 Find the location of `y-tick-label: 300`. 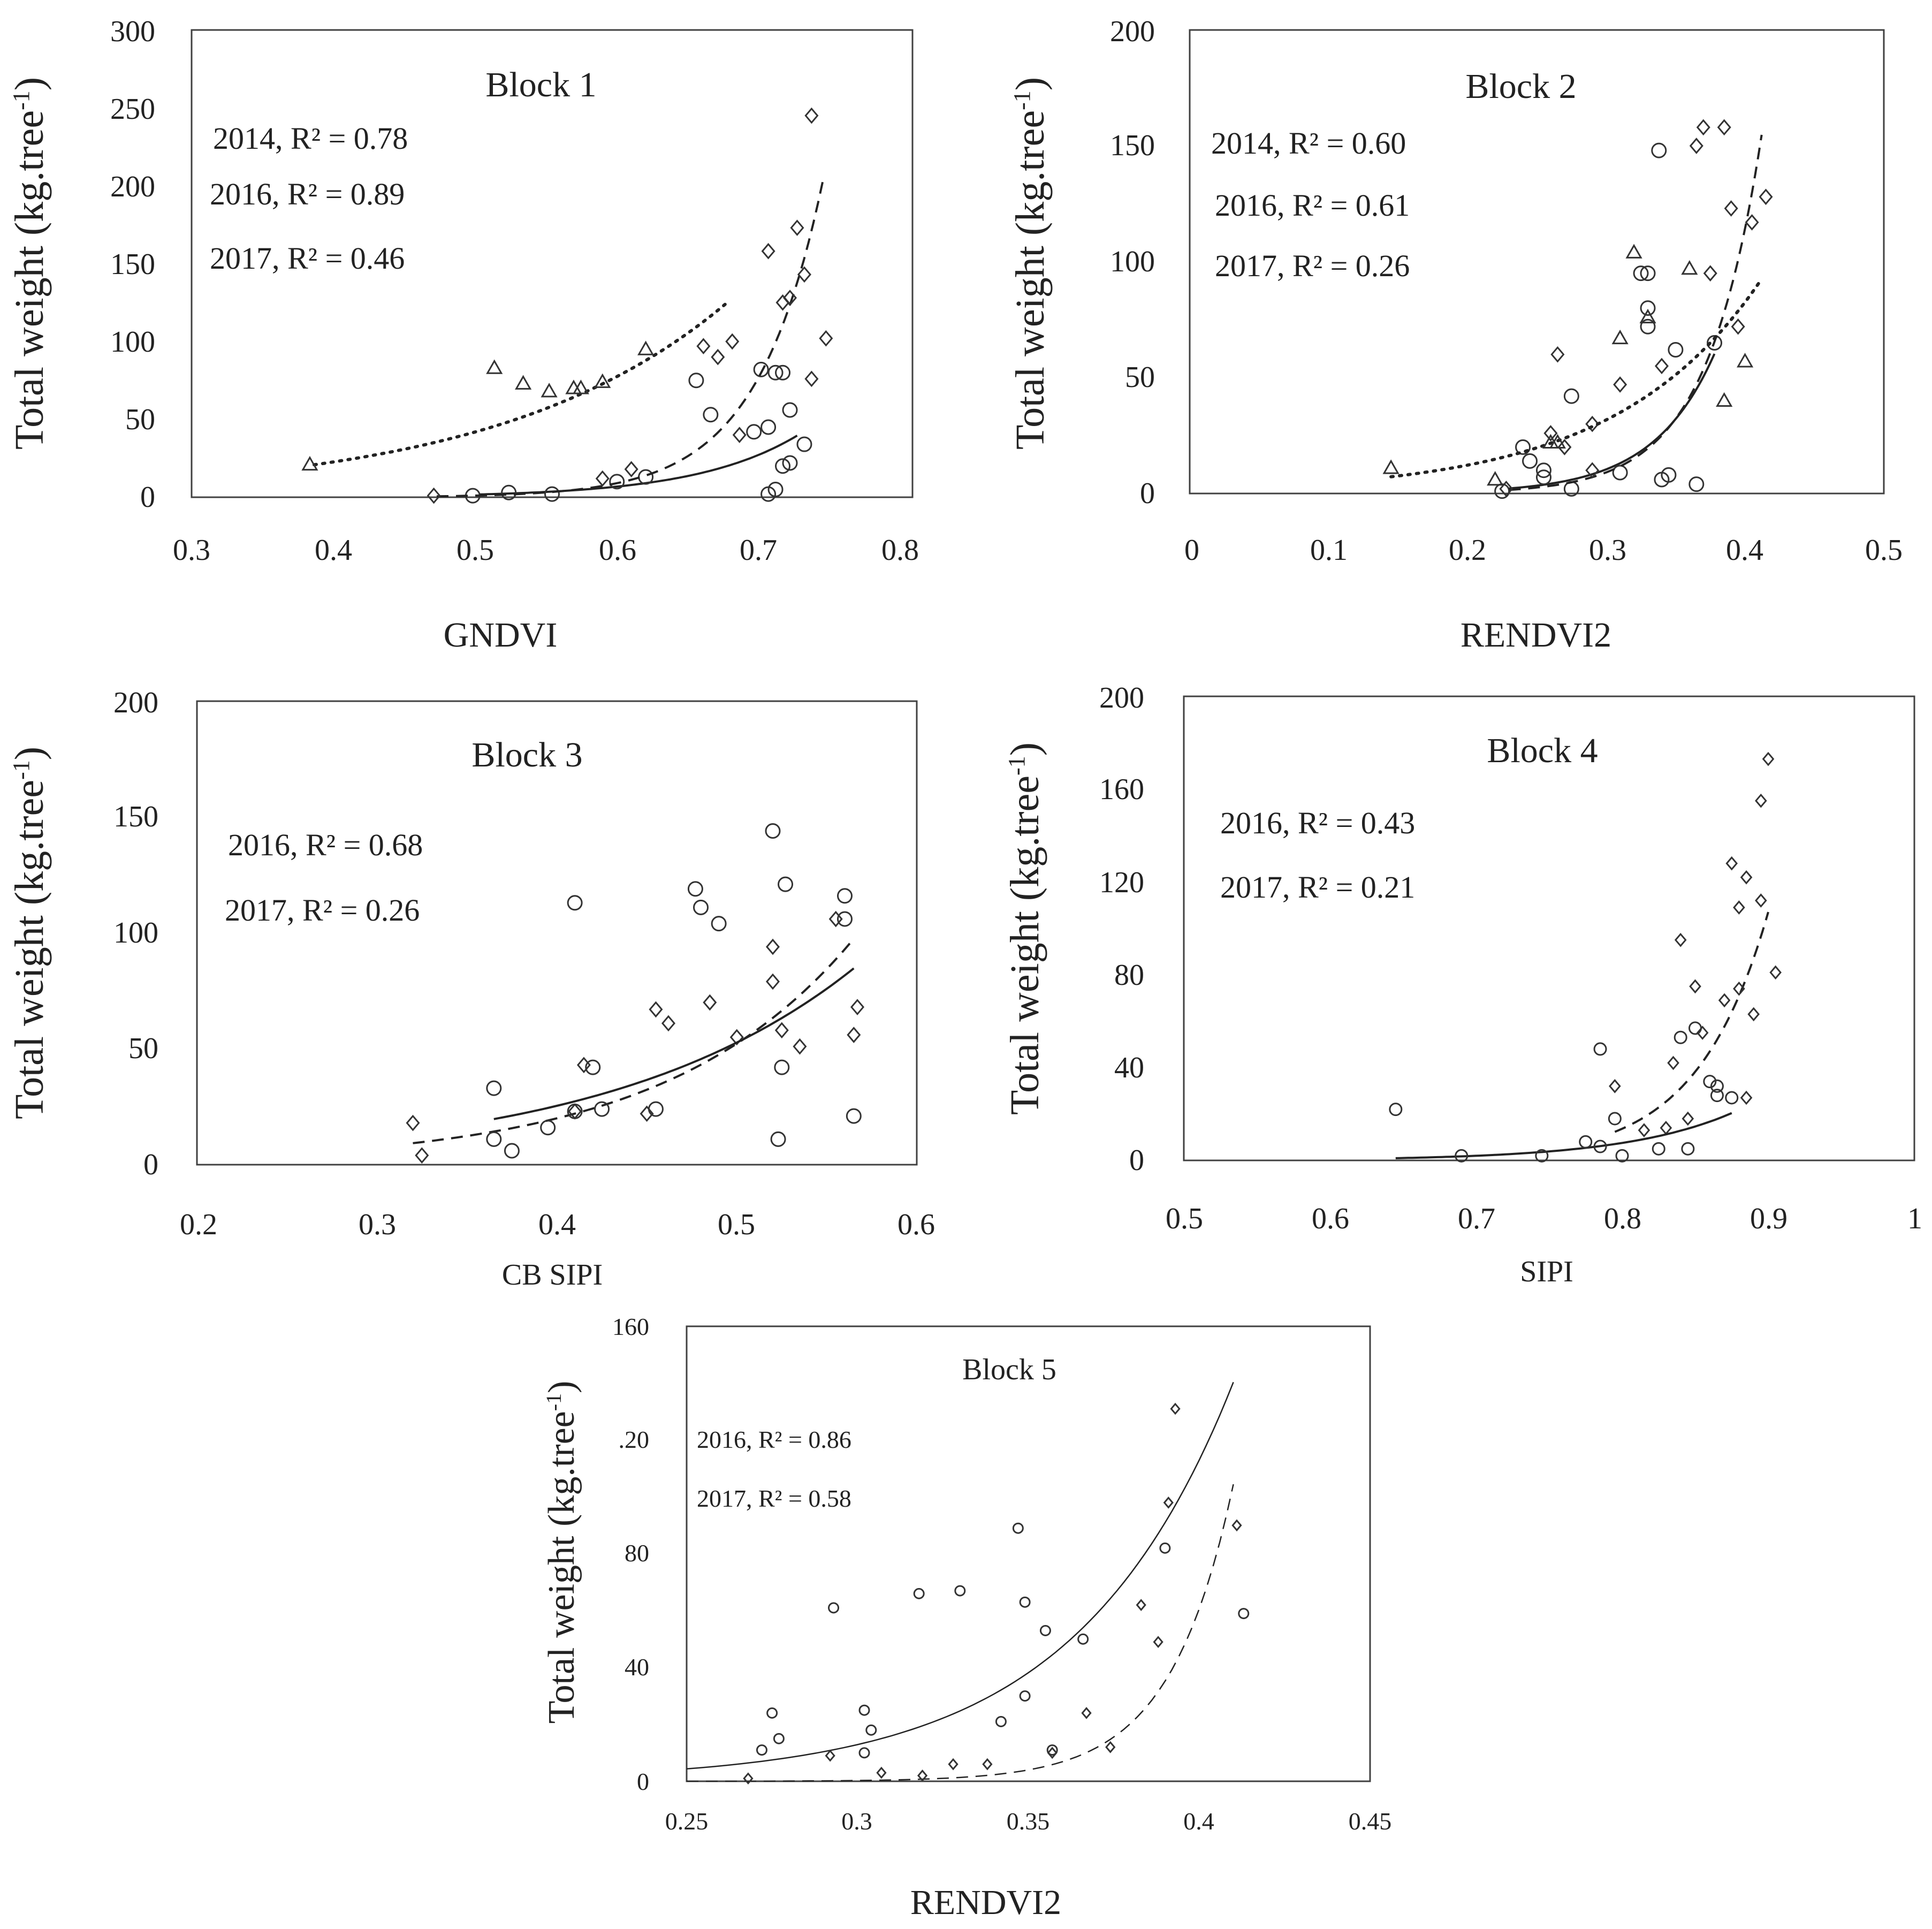

y-tick-label: 300 is located at coordinates (132, 31).